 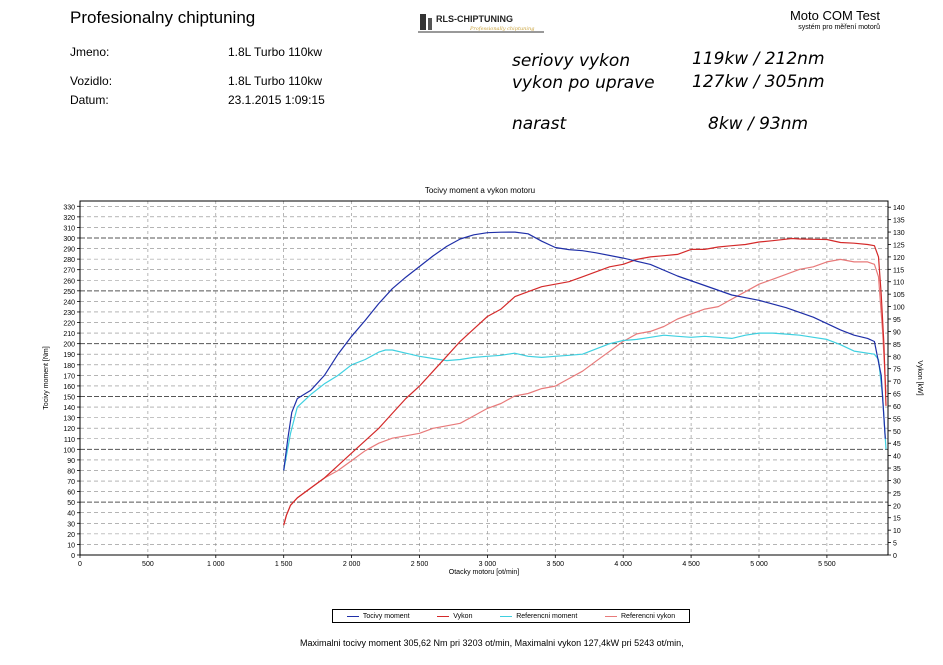 What do you see at coordinates (69, 324) in the screenshot?
I see `y-left-tick-label: 220` at bounding box center [69, 324].